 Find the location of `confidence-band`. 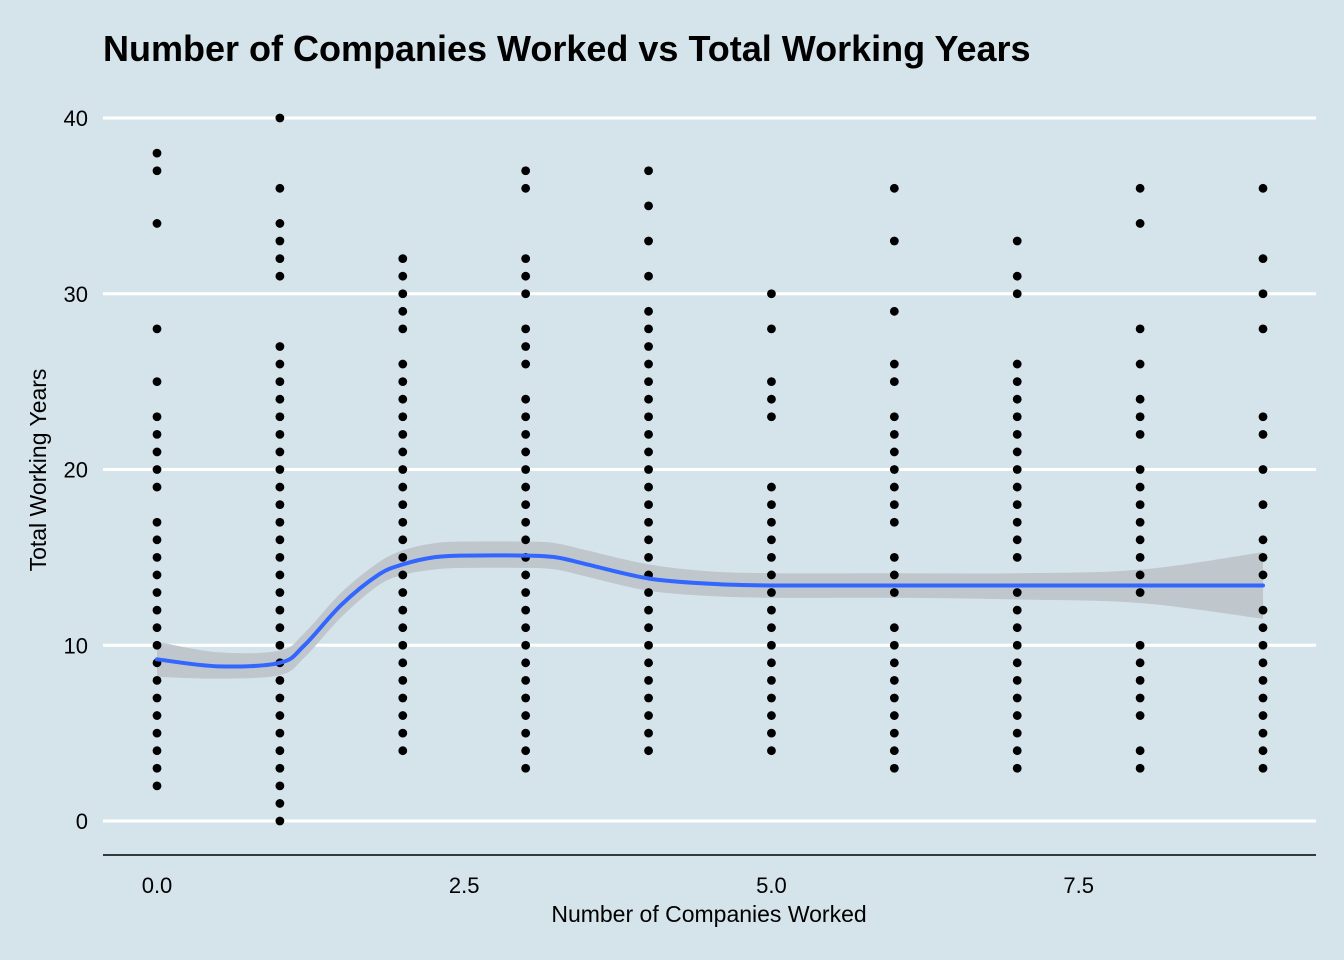

confidence-band is located at coordinates (710, 610).